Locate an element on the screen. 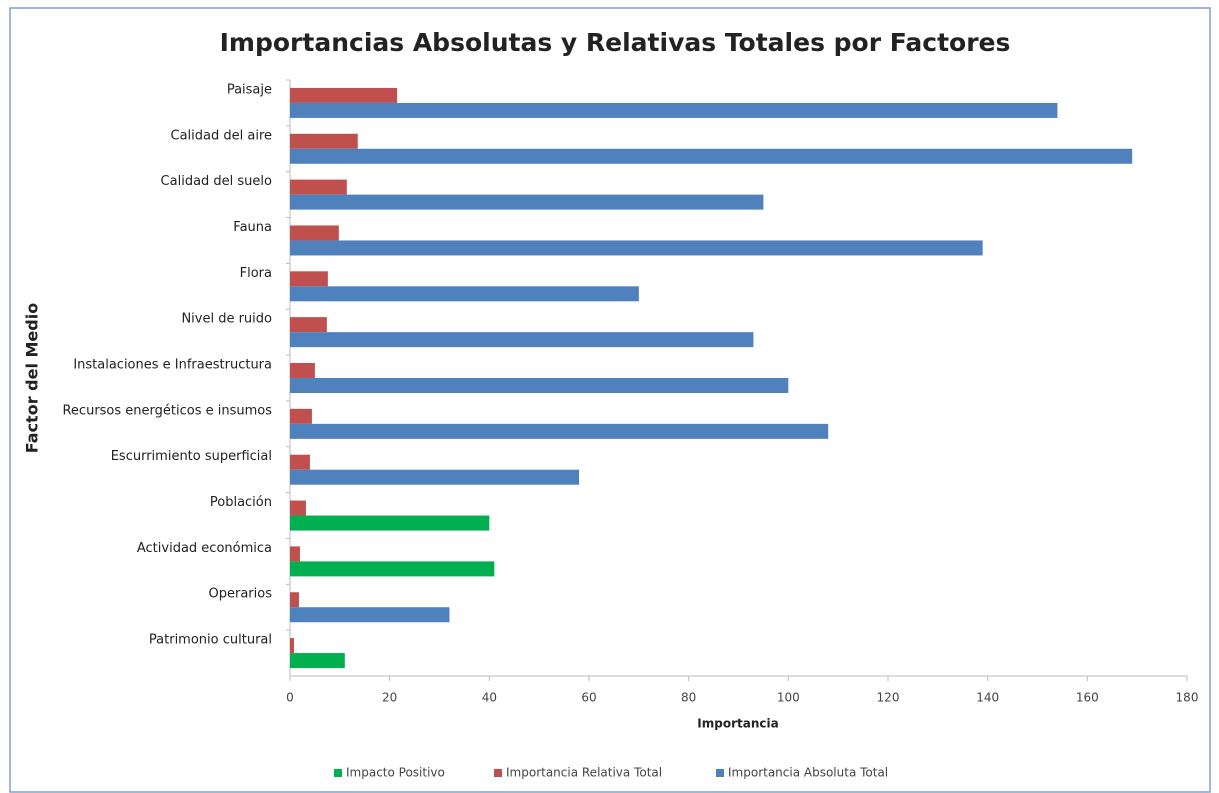 Image resolution: width=1219 pixels, height=793 pixels. y-tick-label: Paisaje is located at coordinates (249, 89).